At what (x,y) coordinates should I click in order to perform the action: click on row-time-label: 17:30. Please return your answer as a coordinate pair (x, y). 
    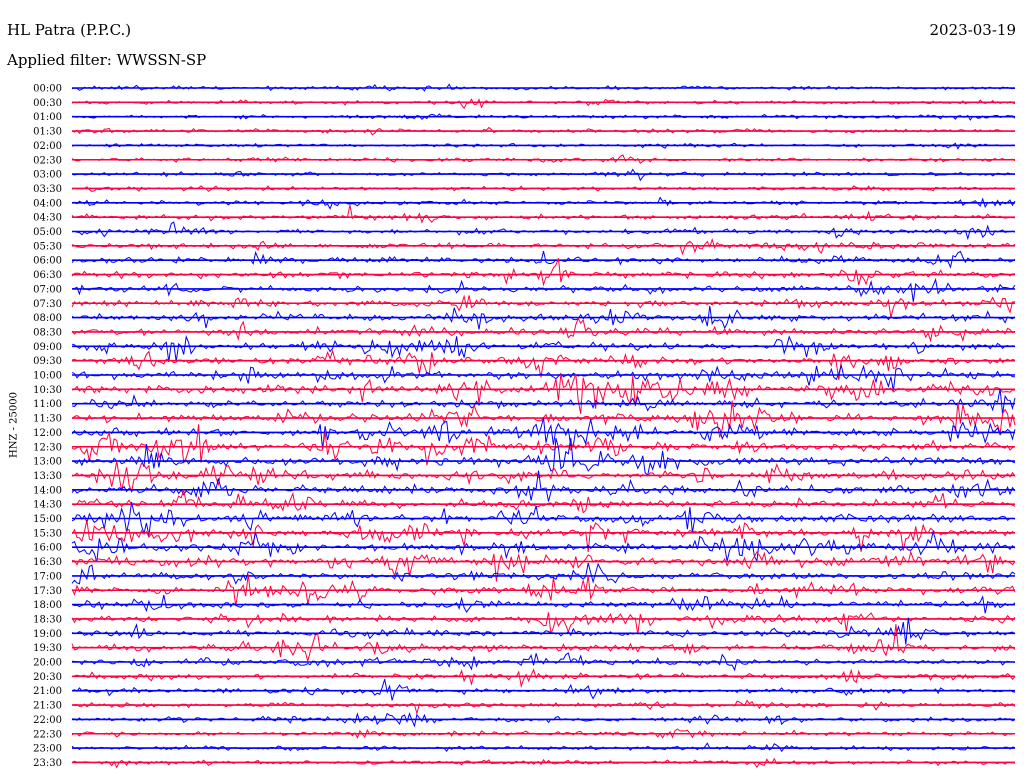
    Looking at the image, I should click on (47, 591).